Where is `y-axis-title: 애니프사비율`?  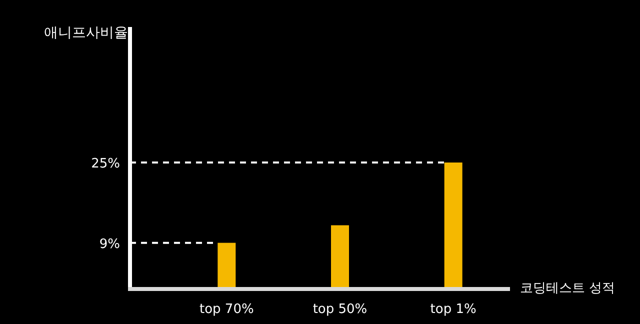 y-axis-title: 애니프사비율 is located at coordinates (86, 33).